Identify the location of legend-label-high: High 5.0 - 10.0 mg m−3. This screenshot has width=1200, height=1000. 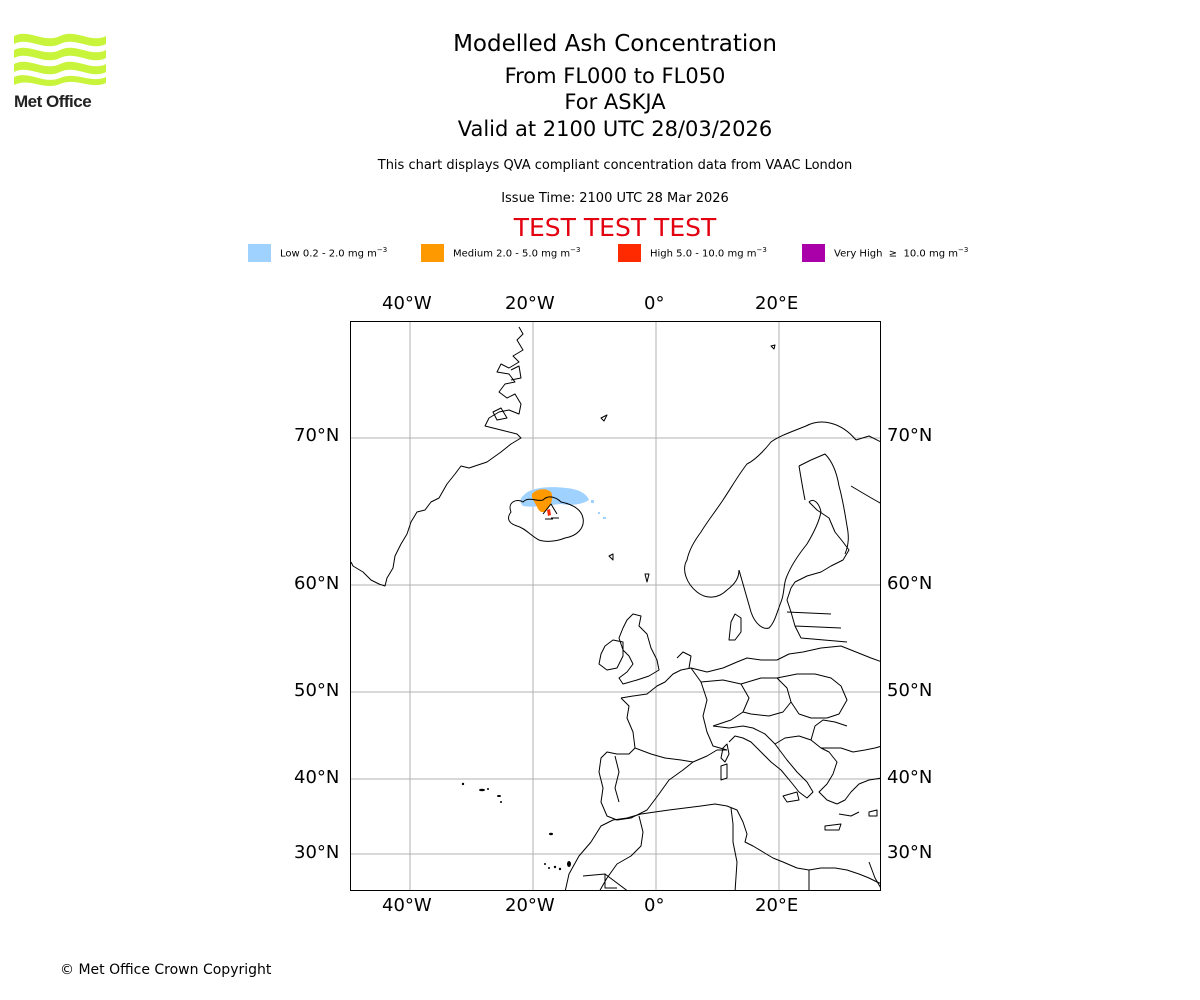
(708, 253).